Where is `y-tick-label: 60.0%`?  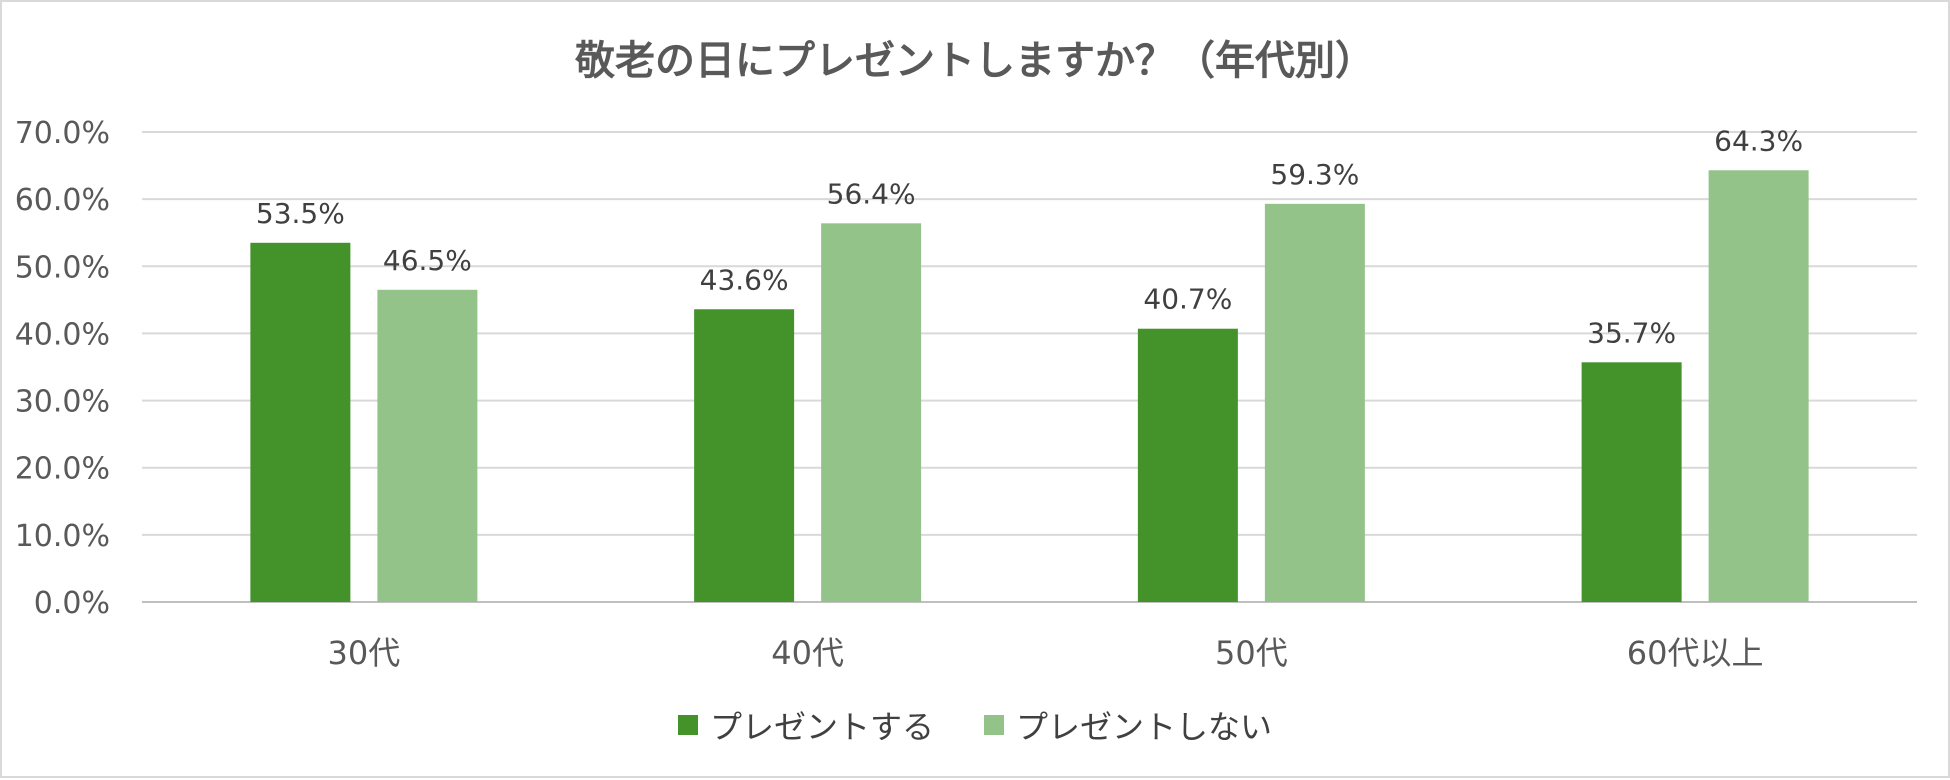 y-tick-label: 60.0% is located at coordinates (62, 200).